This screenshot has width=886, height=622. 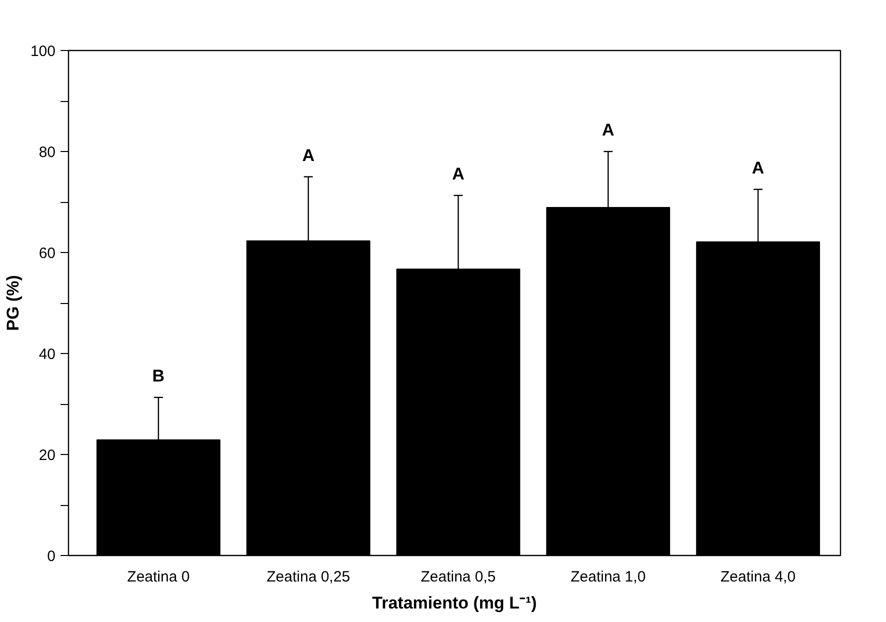 I want to click on x-tick-label: Zeatina 0,25, so click(x=308, y=577).